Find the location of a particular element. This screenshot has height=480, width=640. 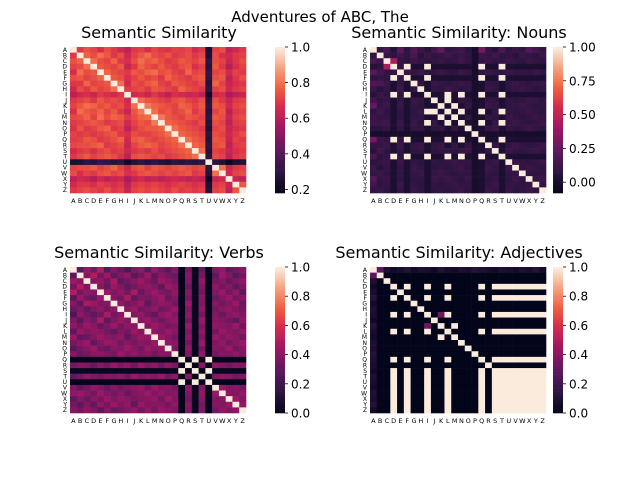

y-tick-label: L is located at coordinates (66, 112).